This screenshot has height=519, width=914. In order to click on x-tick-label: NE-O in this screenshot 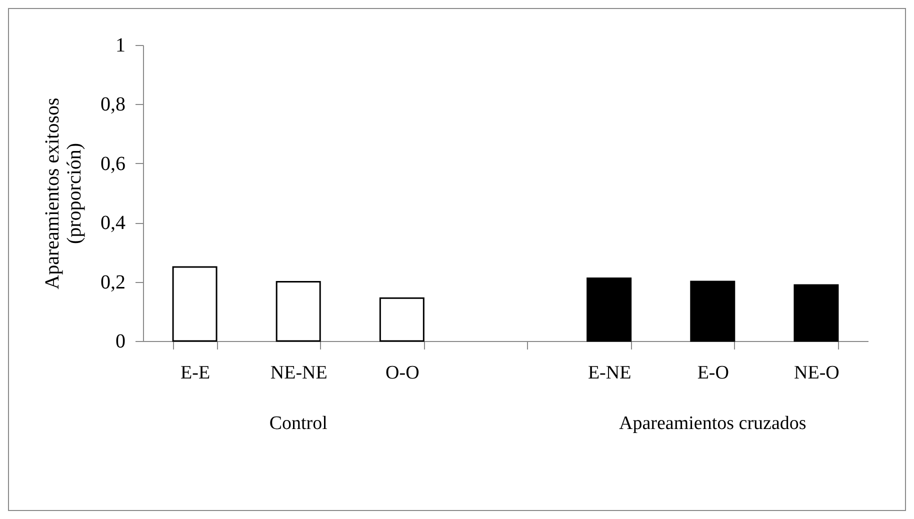, I will do `click(817, 373)`.